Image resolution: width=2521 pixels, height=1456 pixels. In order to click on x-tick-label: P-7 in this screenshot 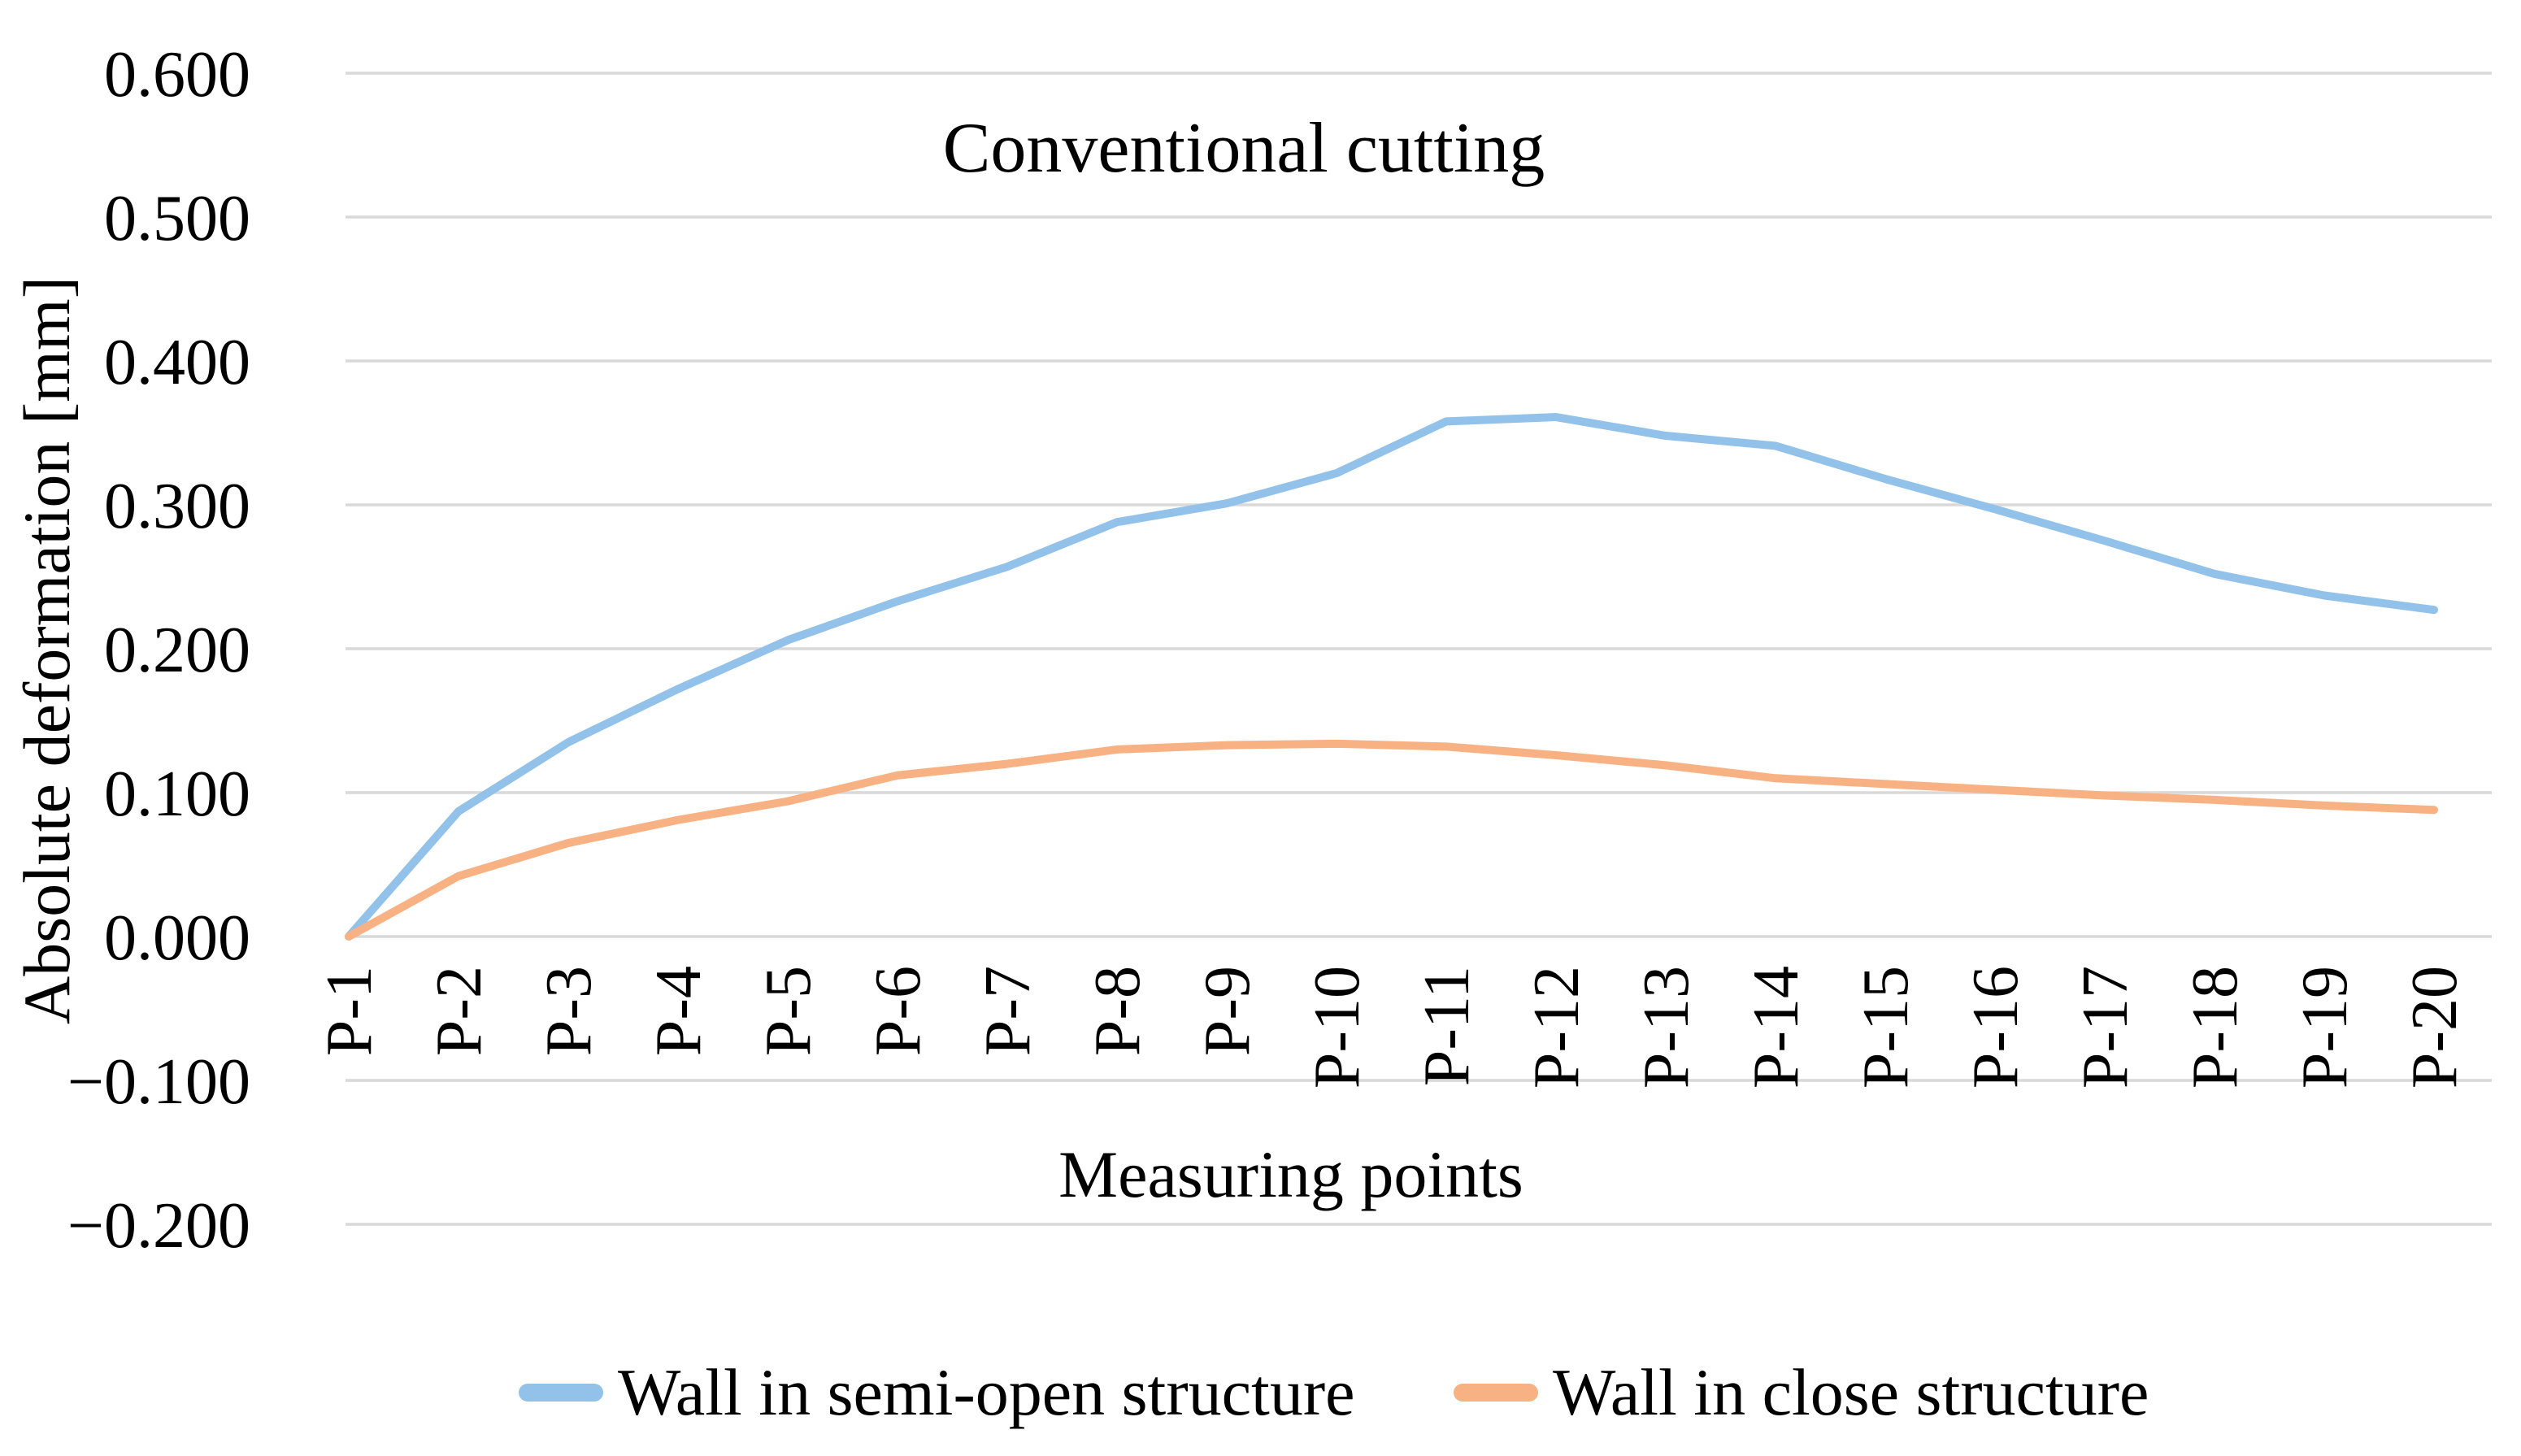, I will do `click(1008, 1011)`.